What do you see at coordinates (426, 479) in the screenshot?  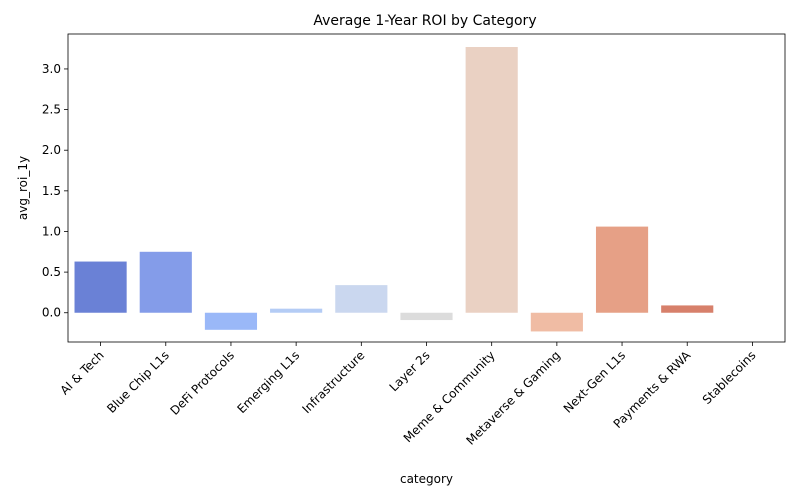 I see `x-axis-label: category` at bounding box center [426, 479].